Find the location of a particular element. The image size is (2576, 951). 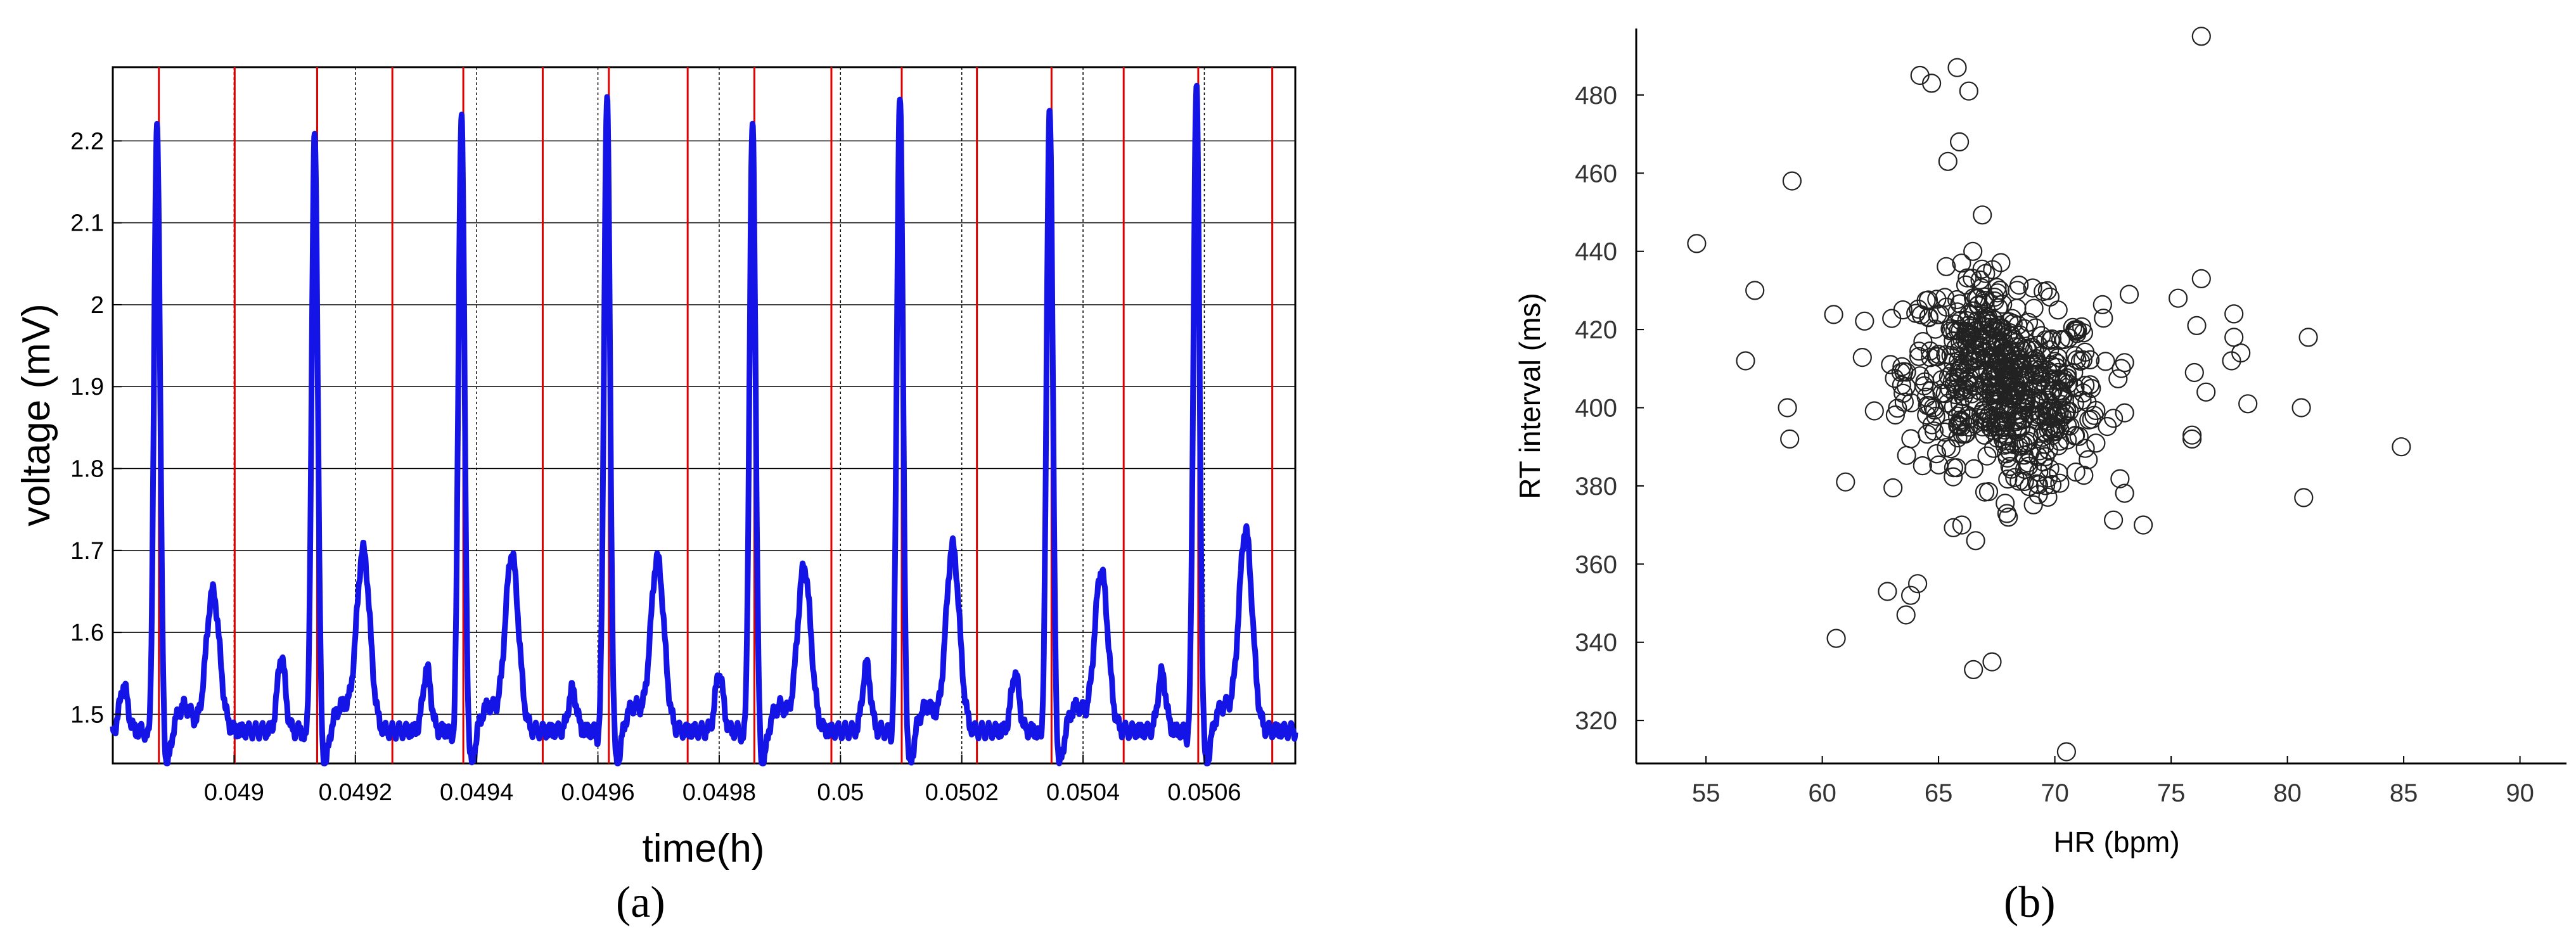

ecg-x-tick-label-3: 0.0496 is located at coordinates (597, 792).